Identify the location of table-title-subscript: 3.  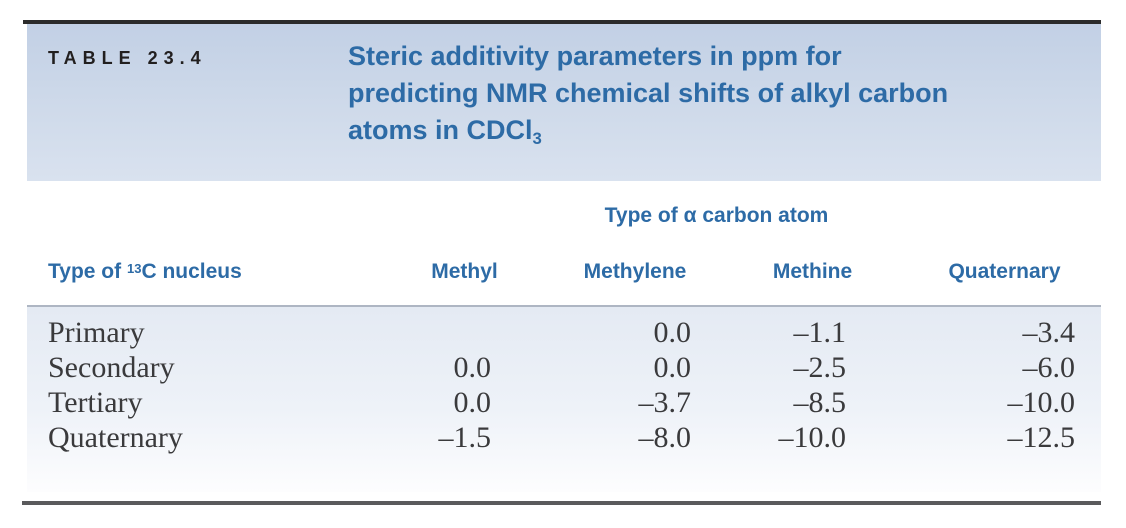
(537, 138).